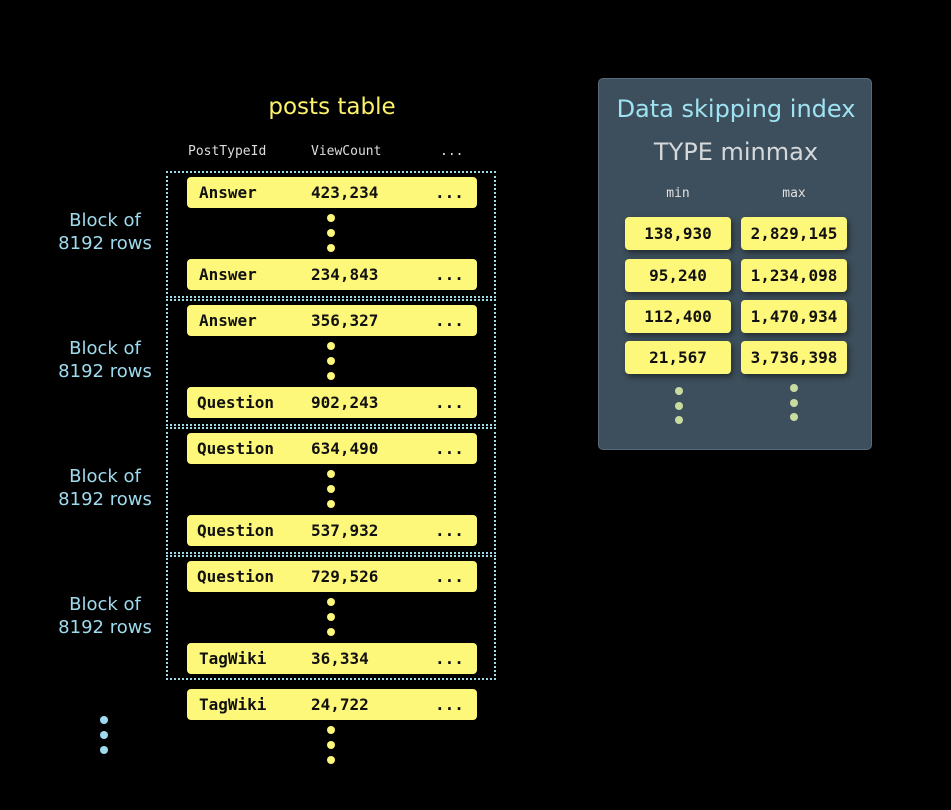  Describe the element at coordinates (678, 193) in the screenshot. I see `min-header: min` at that location.